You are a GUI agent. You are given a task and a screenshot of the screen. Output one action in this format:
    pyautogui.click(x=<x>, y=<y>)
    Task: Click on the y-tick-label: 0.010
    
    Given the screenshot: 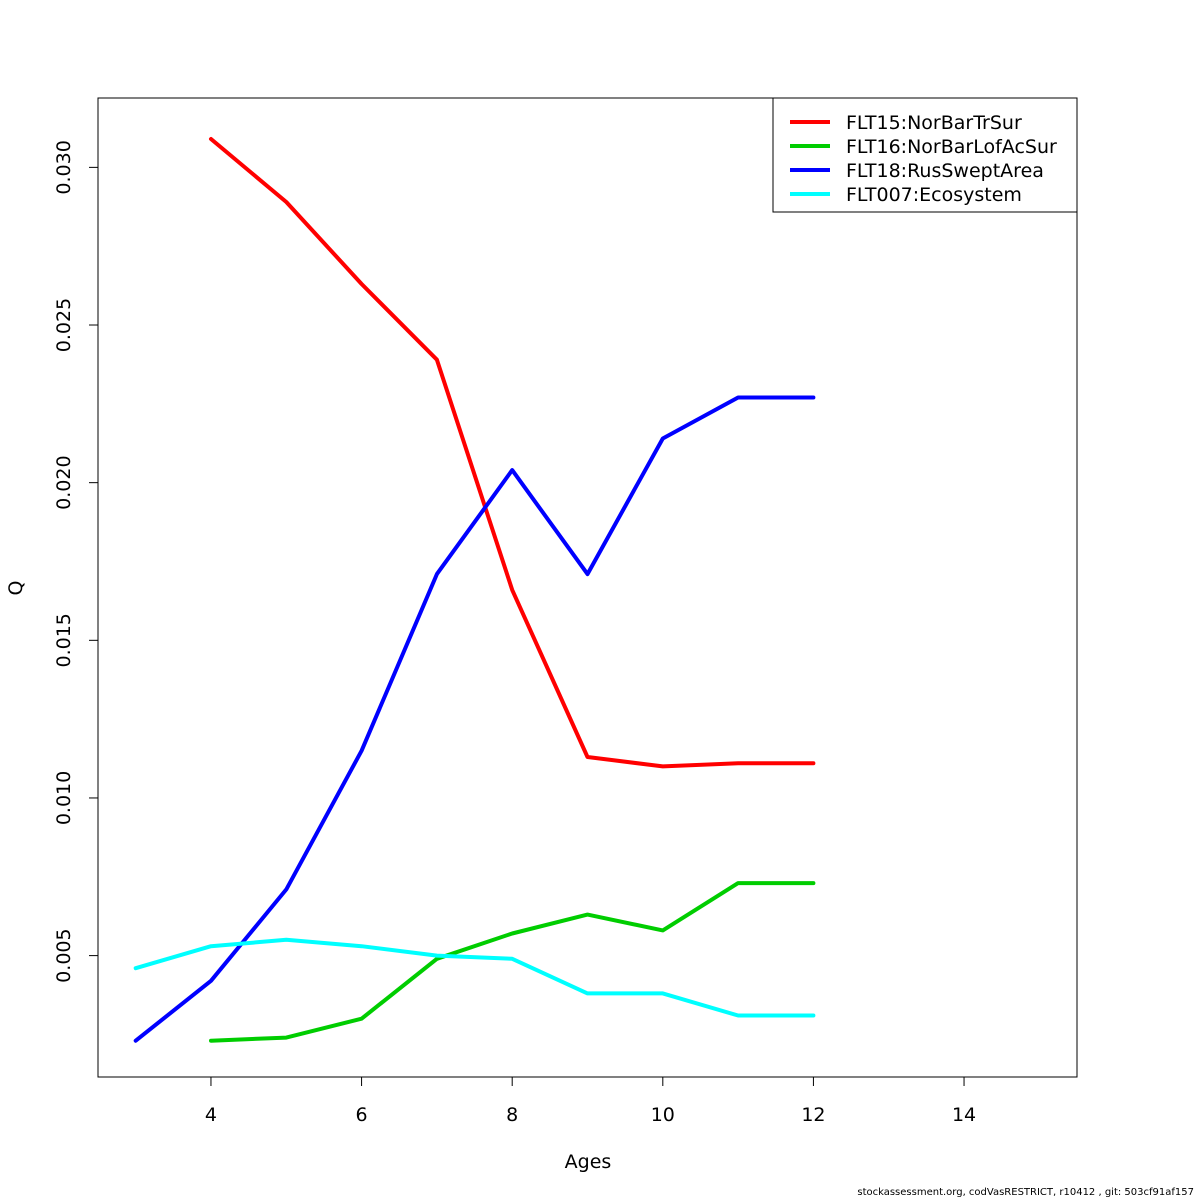 What is the action you would take?
    pyautogui.click(x=64, y=798)
    